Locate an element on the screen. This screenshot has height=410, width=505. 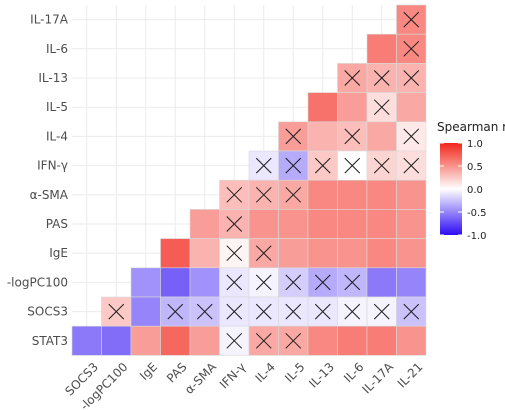
legend-title: Spearman r is located at coordinates (471, 127).